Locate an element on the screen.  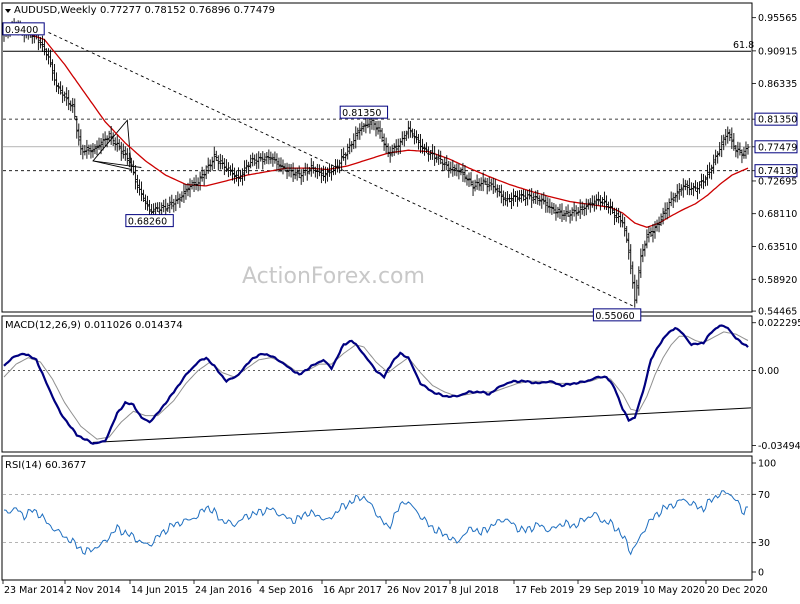
dropdown-triangle-icon is located at coordinates (8, 11).